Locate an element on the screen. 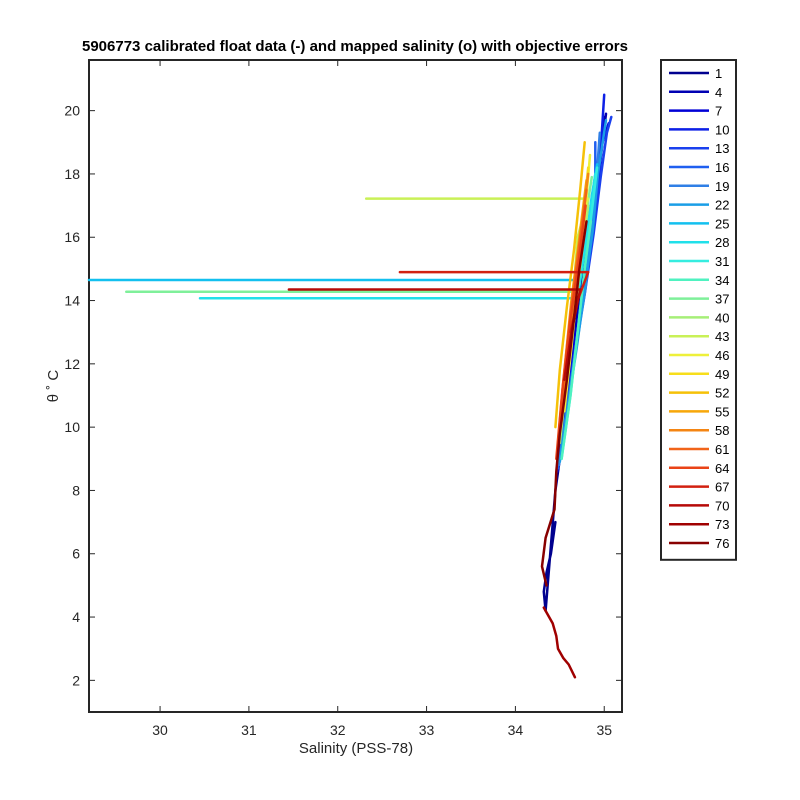 This screenshot has height=800, width=800. legend-label-76: 76 is located at coordinates (722, 543).